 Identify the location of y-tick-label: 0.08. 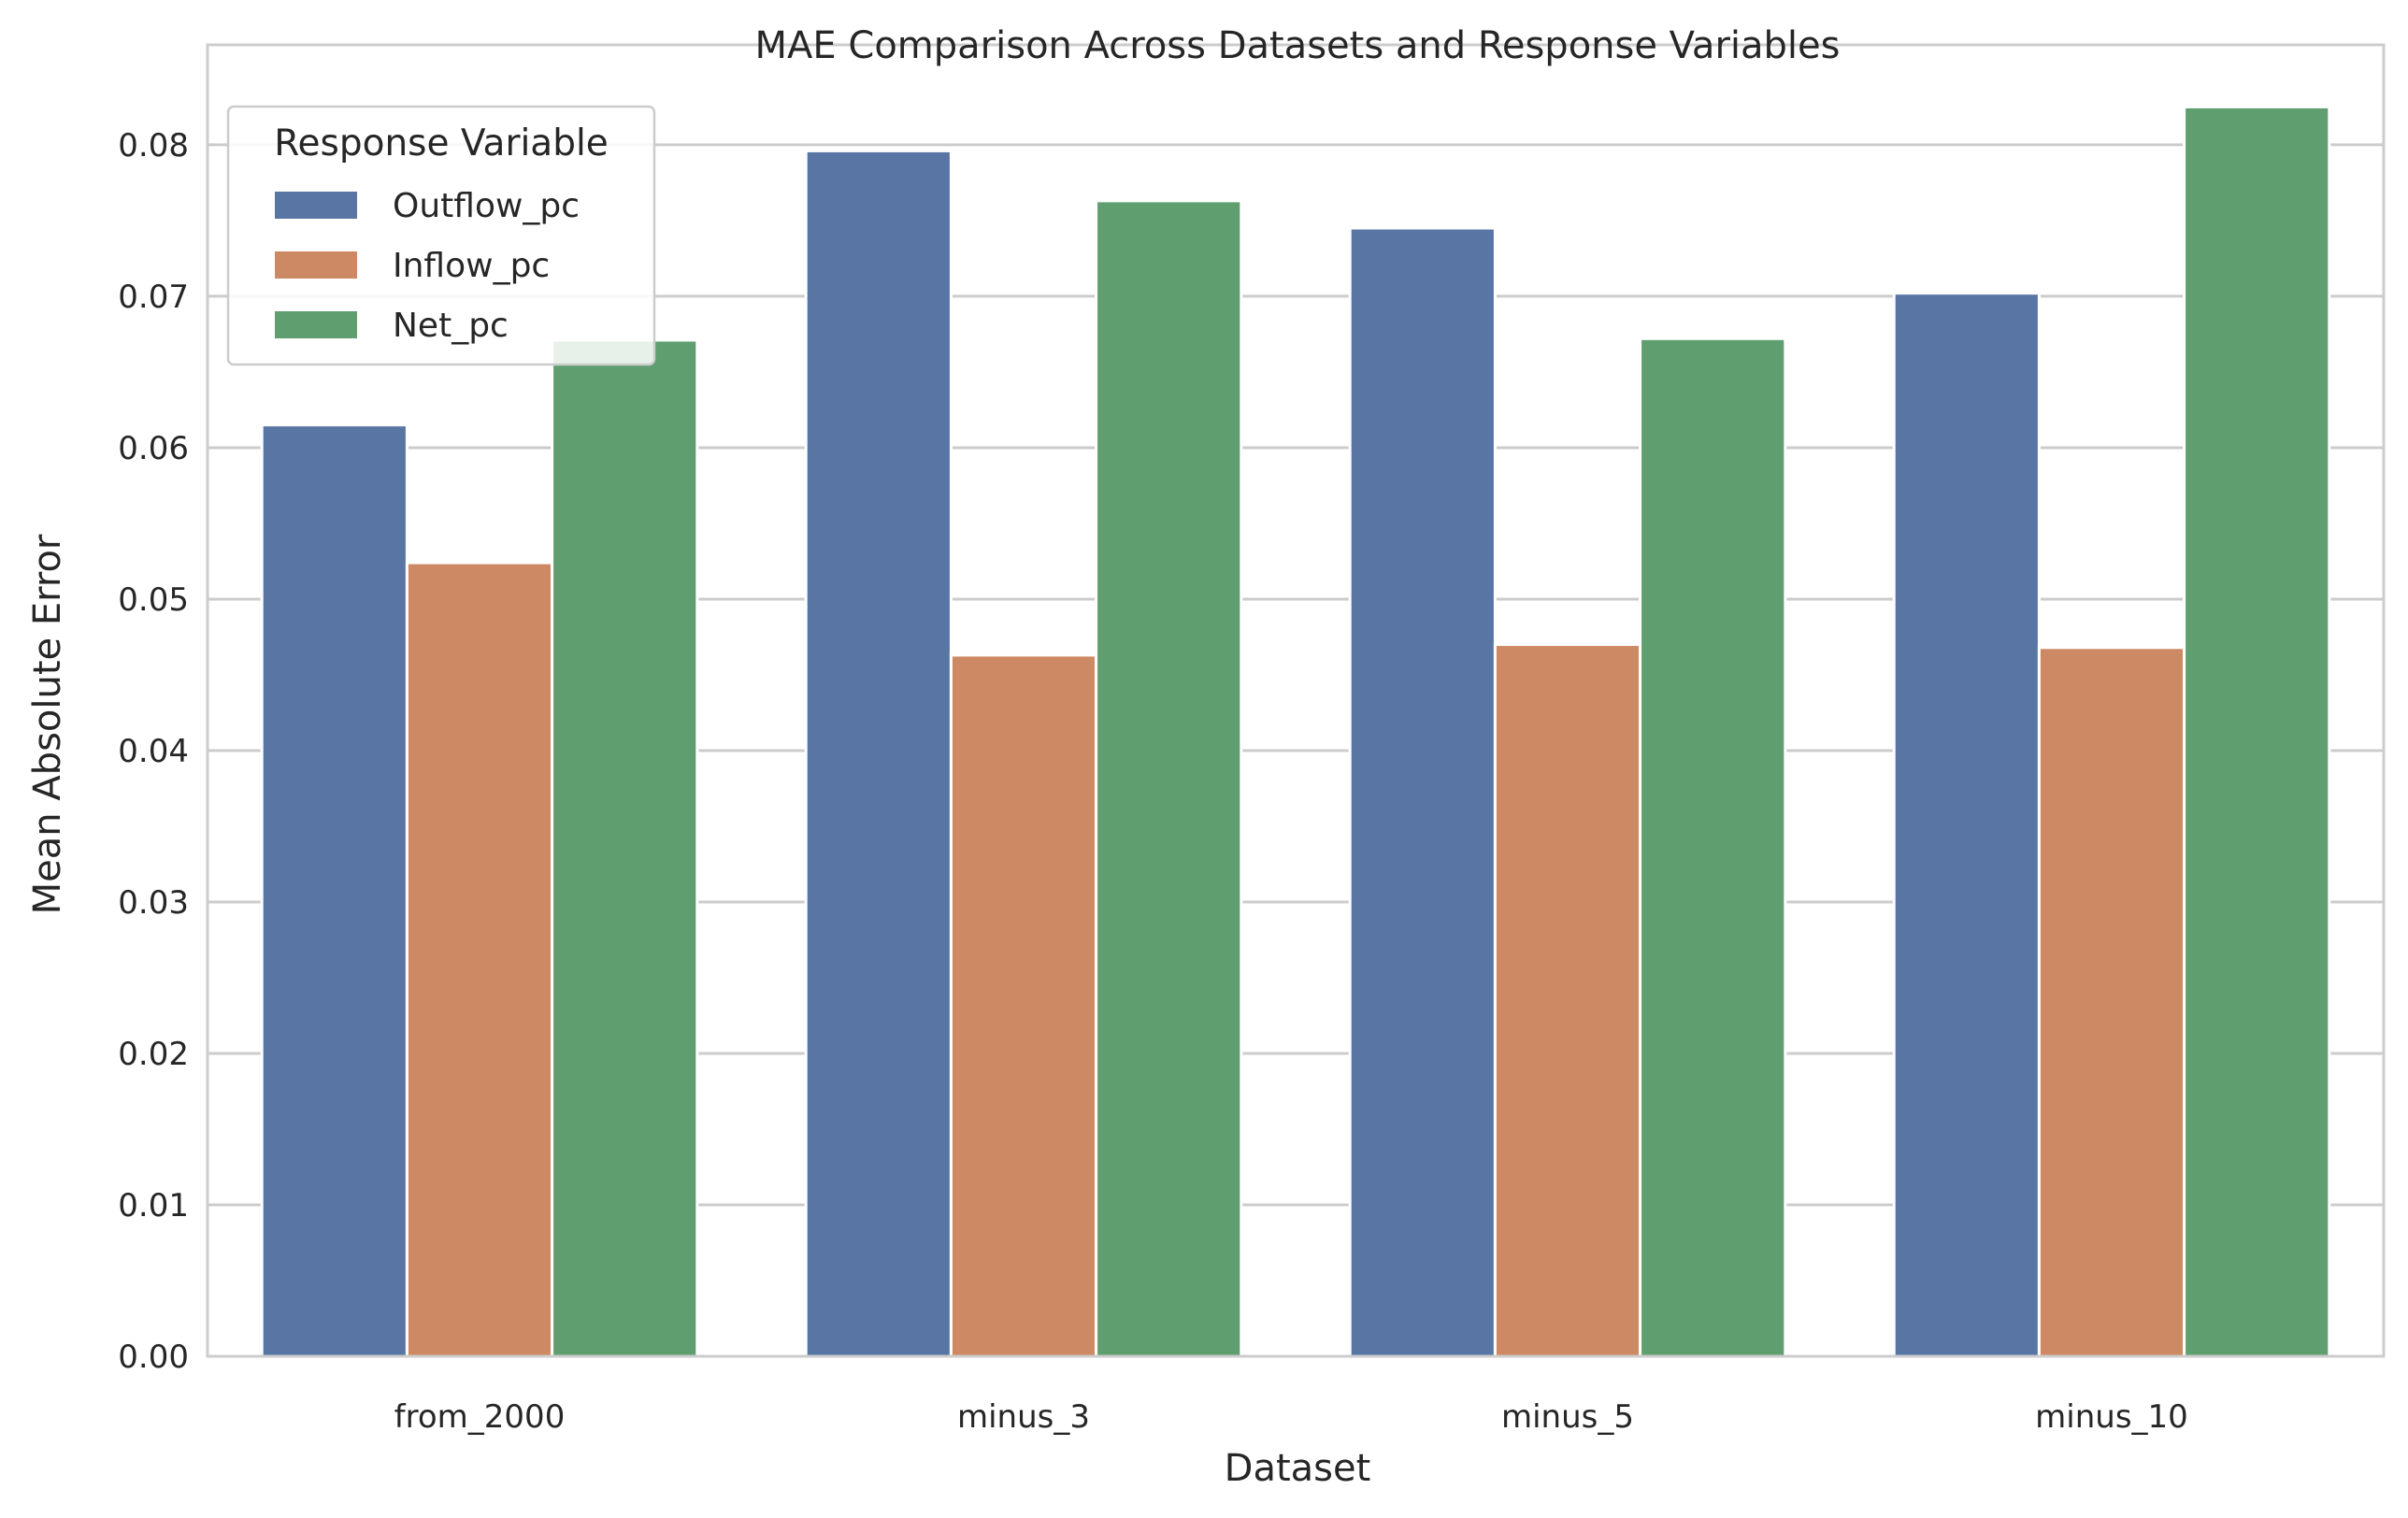
(153, 146).